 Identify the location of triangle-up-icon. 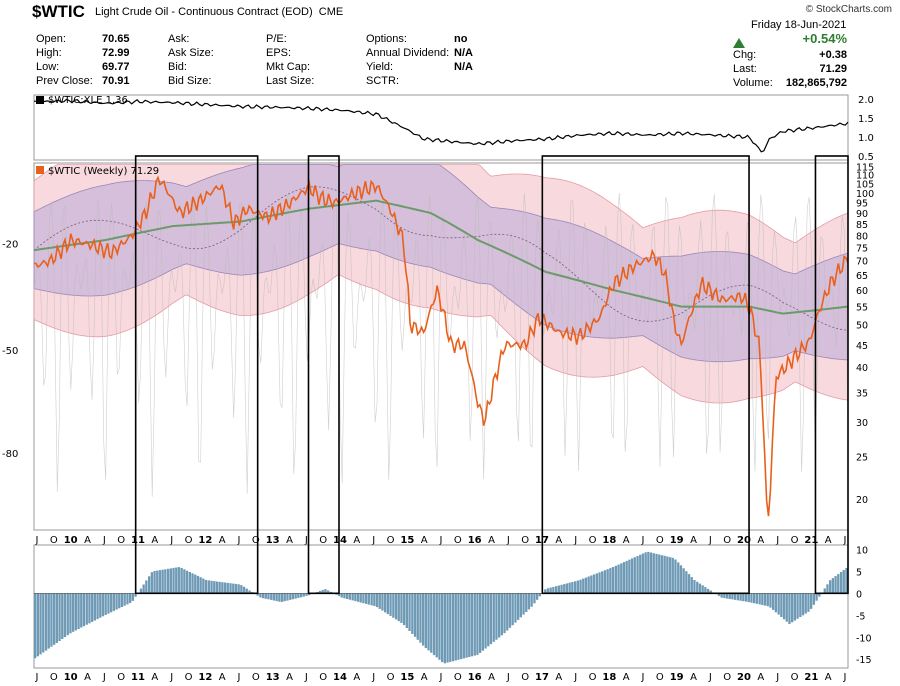
(739, 44).